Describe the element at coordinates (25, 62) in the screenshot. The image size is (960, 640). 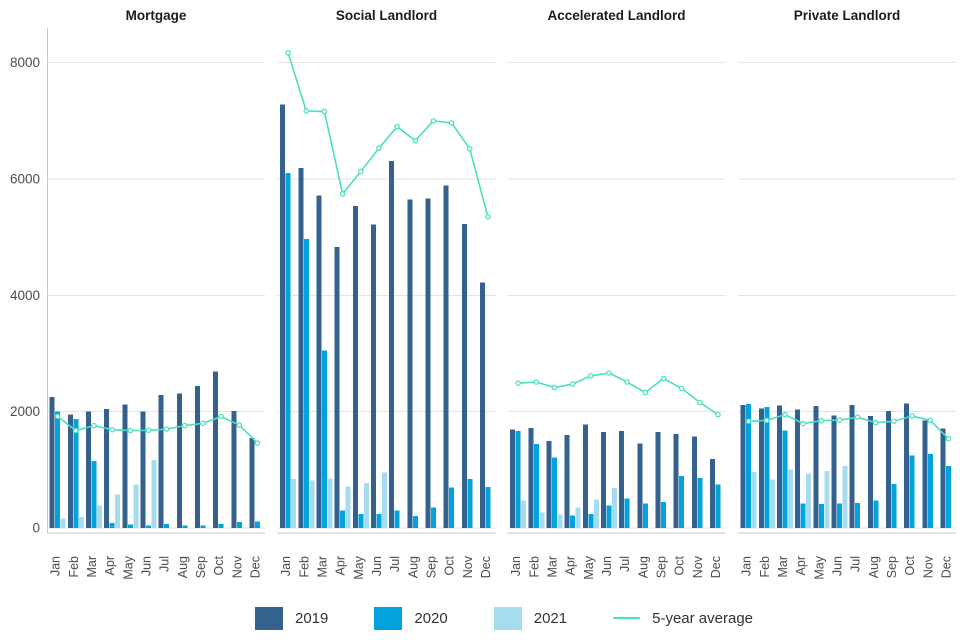
I see `y-tick-label: 8000` at that location.